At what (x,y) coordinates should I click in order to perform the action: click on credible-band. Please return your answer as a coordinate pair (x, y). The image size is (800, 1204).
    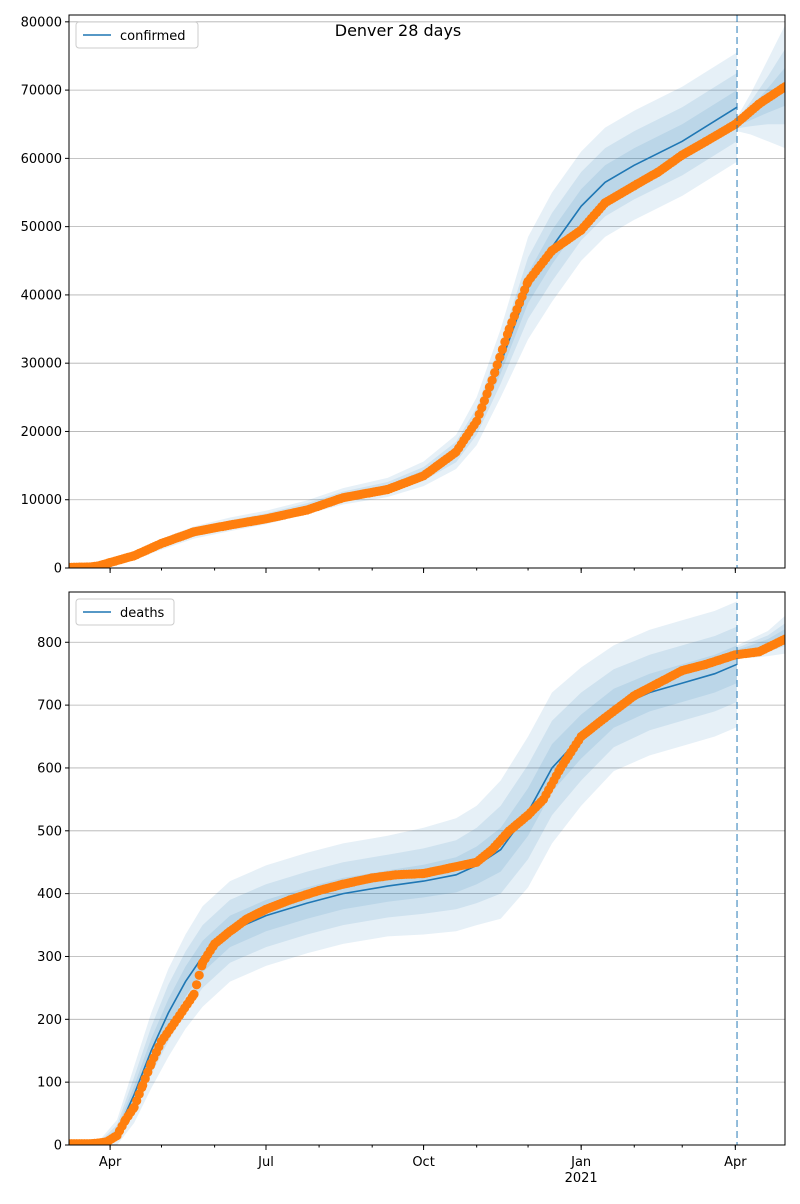
    Looking at the image, I should click on (761, 641).